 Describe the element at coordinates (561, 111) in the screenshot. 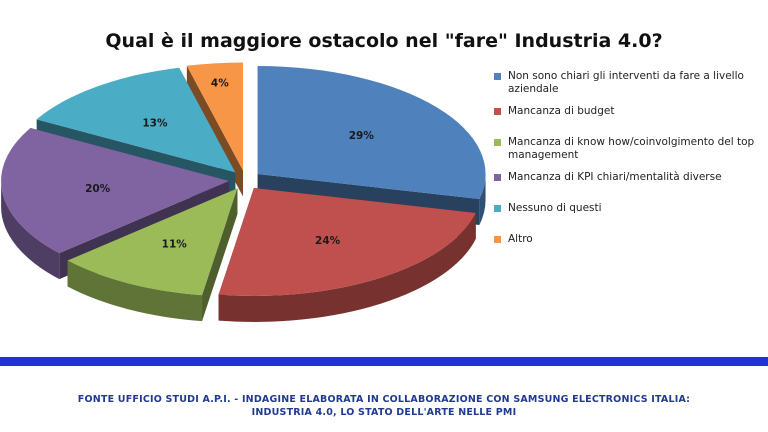

I see `legend-label: Mancanza di budget` at that location.